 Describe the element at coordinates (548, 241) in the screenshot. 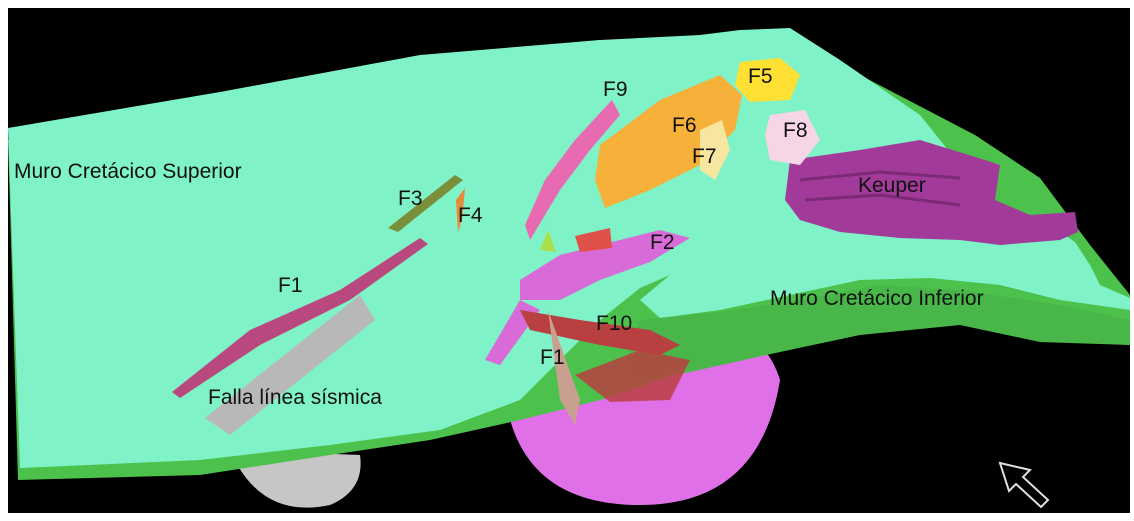

I see `small-green-peak` at that location.